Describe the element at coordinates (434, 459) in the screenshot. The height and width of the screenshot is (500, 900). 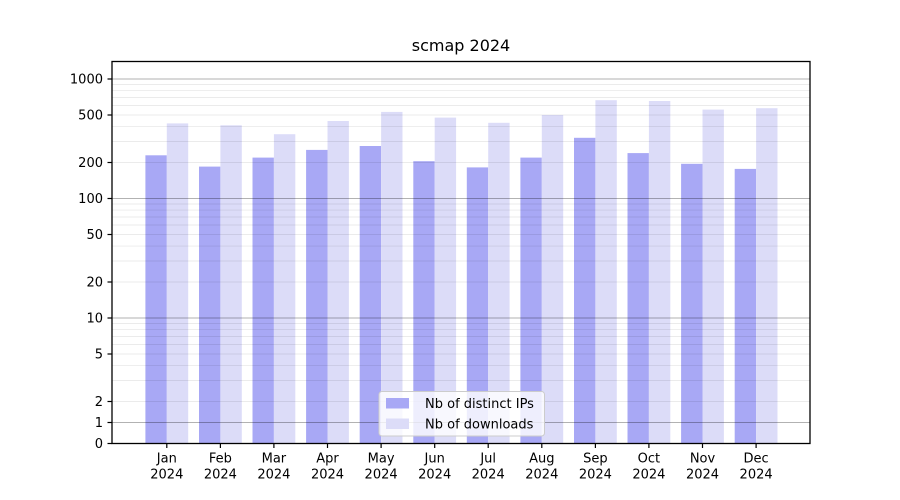
I see `x-tick-label-month: Jun` at that location.